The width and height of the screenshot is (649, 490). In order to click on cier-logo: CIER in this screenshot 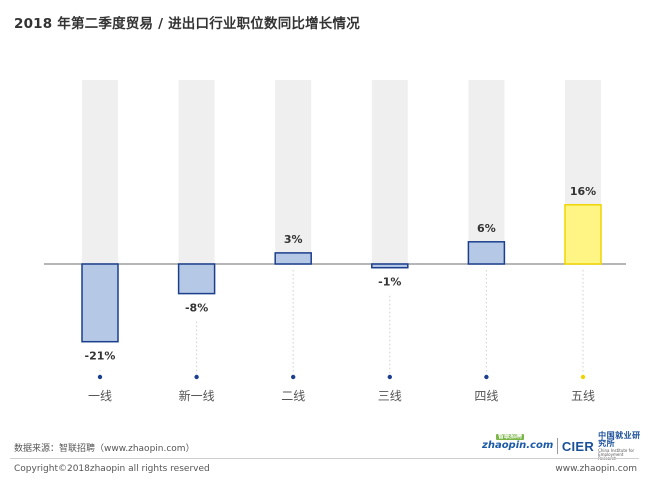, I will do `click(578, 446)`.